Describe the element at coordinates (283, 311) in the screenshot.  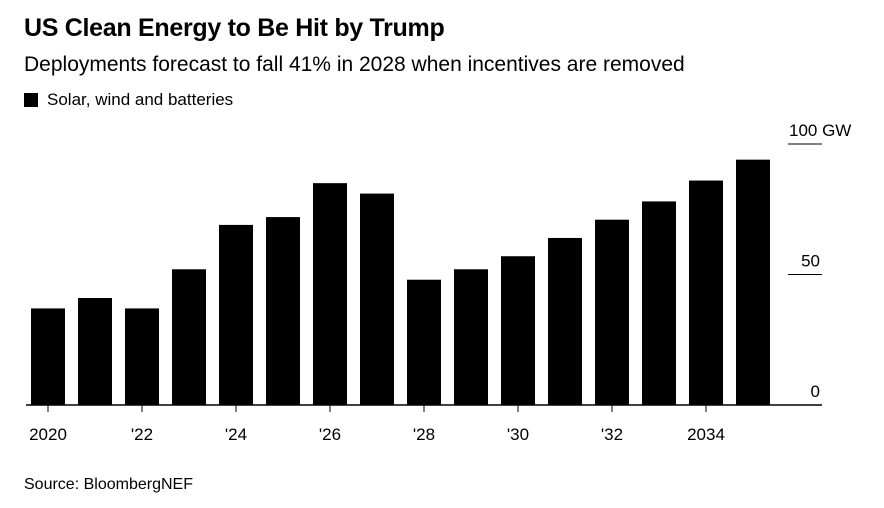
I see `bar-2025` at that location.